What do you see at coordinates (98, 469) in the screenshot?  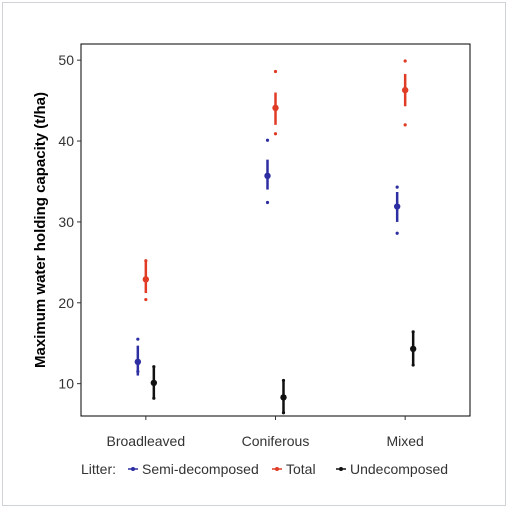 I see `legend-title: Litter:` at bounding box center [98, 469].